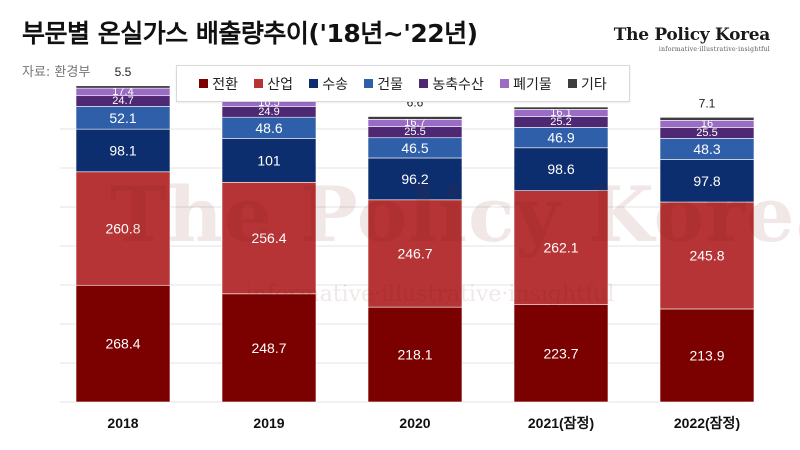 Image resolution: width=800 pixels, height=450 pixels. I want to click on legend-item: 농축수산, so click(451, 84).